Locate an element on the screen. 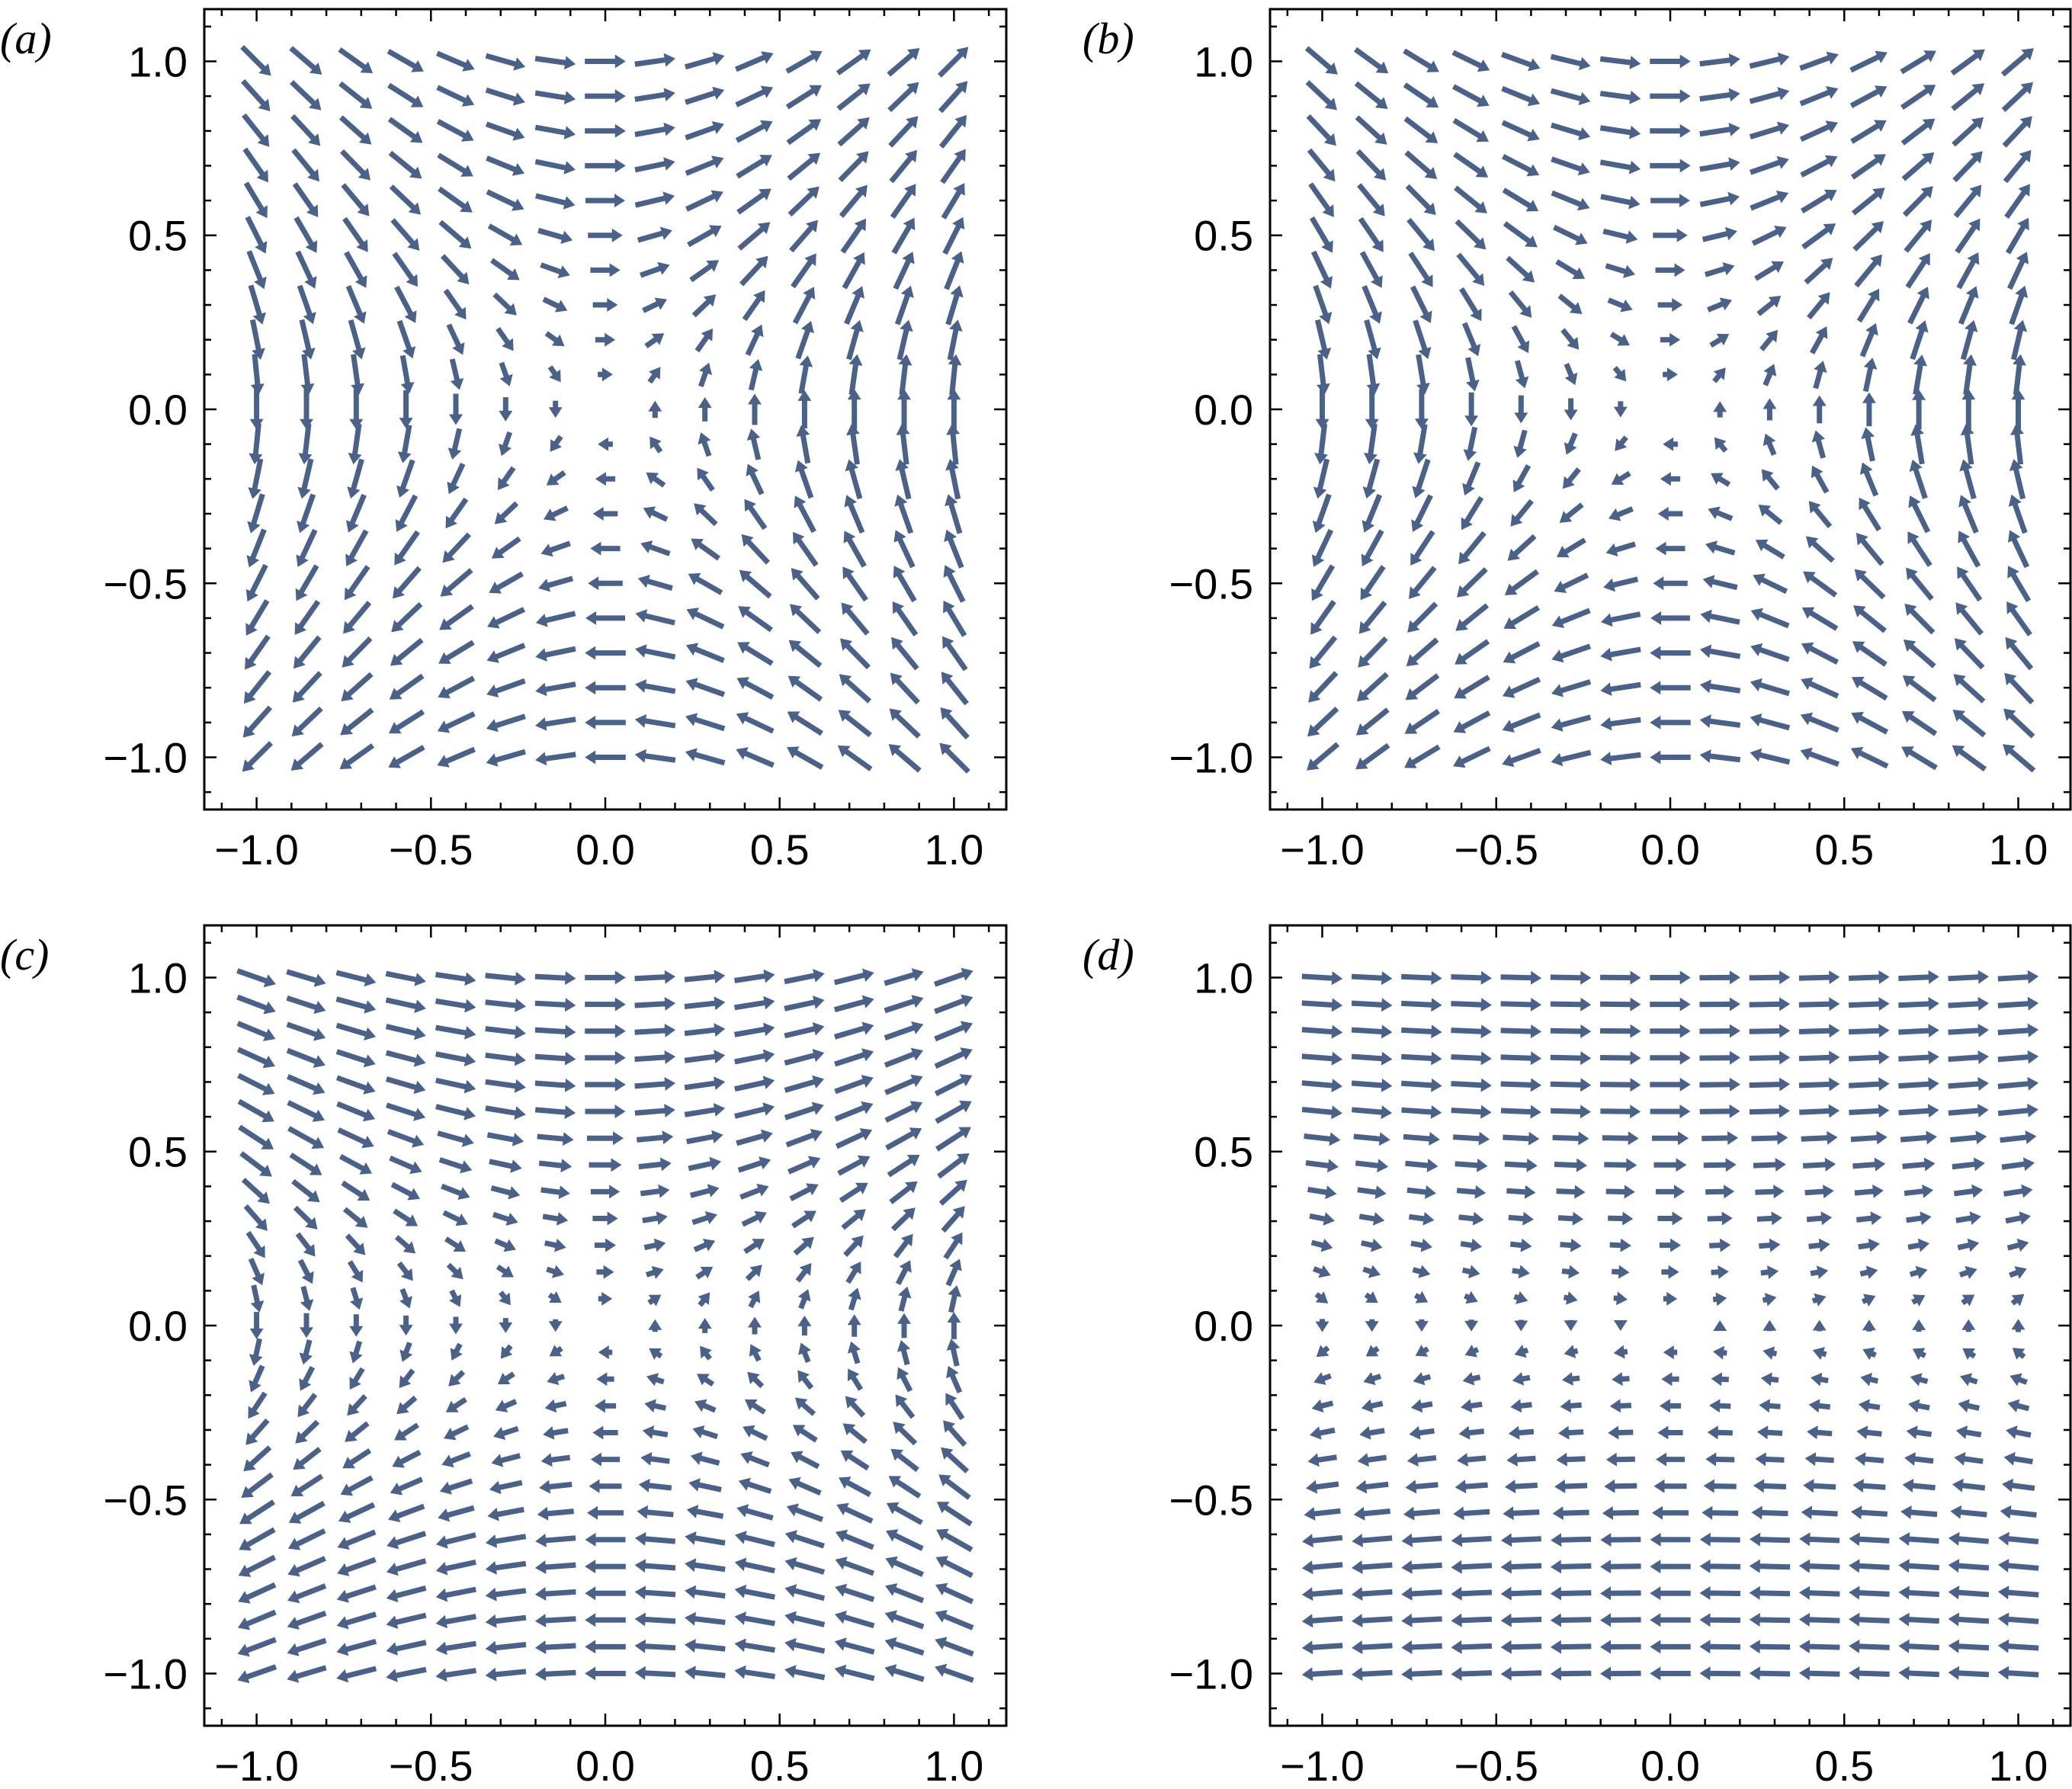  y-tick-label: −1.0 is located at coordinates (1211, 1674).